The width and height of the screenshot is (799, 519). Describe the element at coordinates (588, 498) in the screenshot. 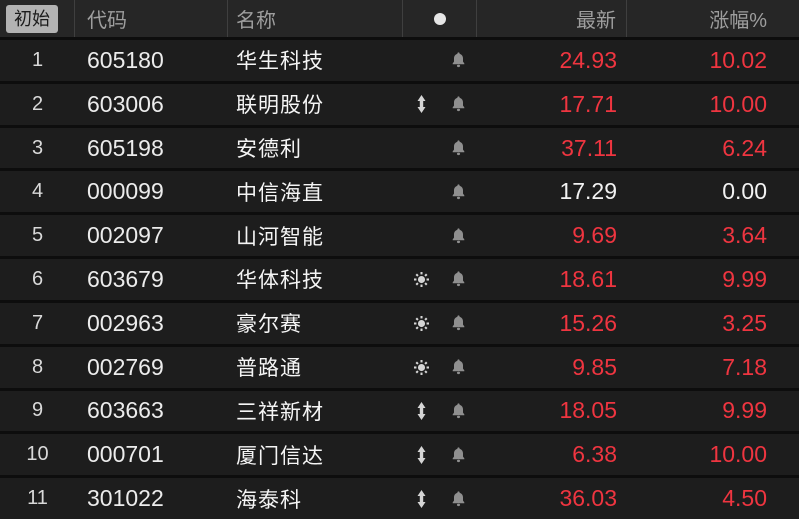

I see `latest-price: 36.03` at that location.